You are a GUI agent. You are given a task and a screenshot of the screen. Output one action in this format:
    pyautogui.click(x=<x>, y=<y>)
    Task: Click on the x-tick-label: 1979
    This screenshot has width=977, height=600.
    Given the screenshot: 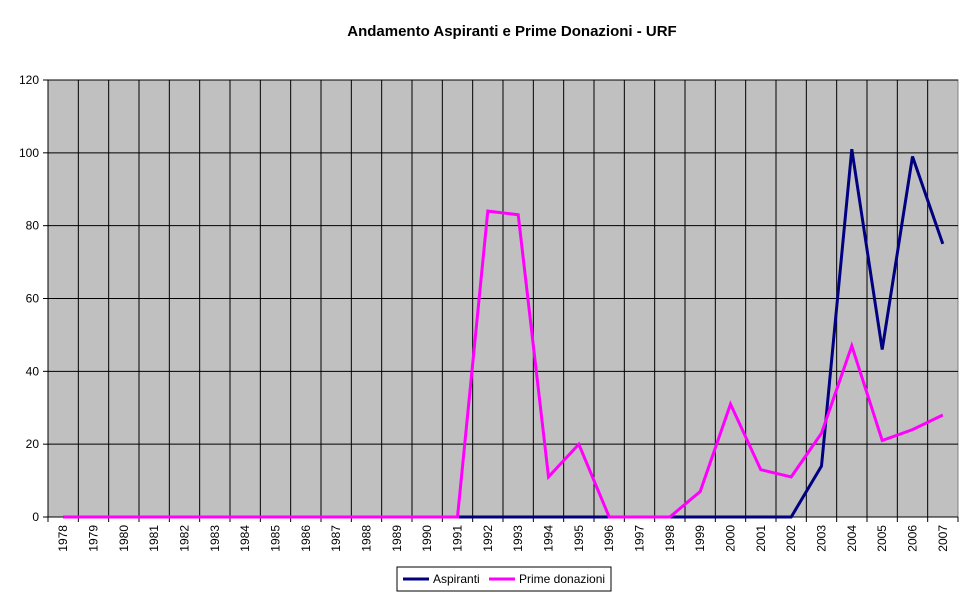 What is the action you would take?
    pyautogui.click(x=94, y=538)
    